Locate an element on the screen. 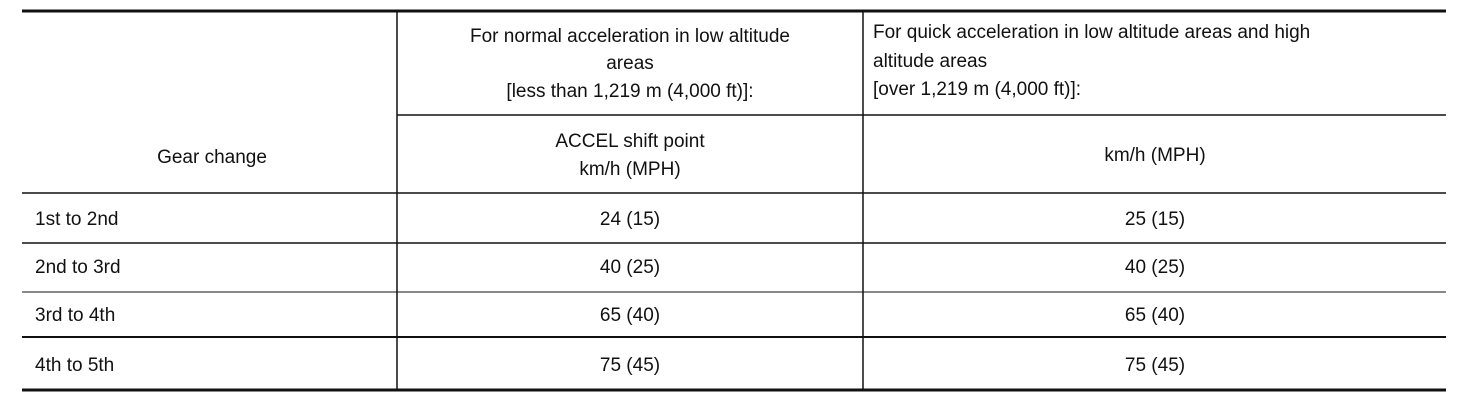 This screenshot has width=1472, height=402. gear-label: 1st to 2nd is located at coordinates (76, 219).